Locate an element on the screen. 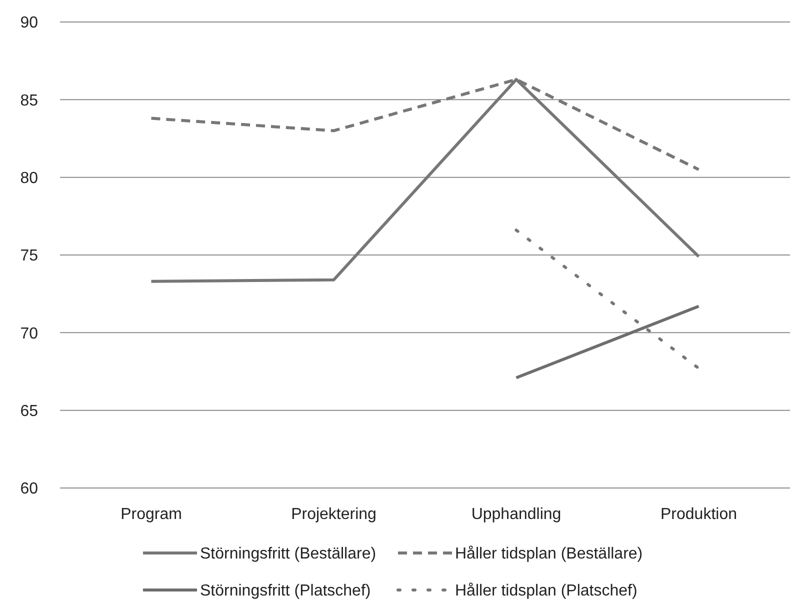 Image resolution: width=800 pixels, height=602 pixels. legend-label: Störningsfritt (Platschef) is located at coordinates (285, 591).